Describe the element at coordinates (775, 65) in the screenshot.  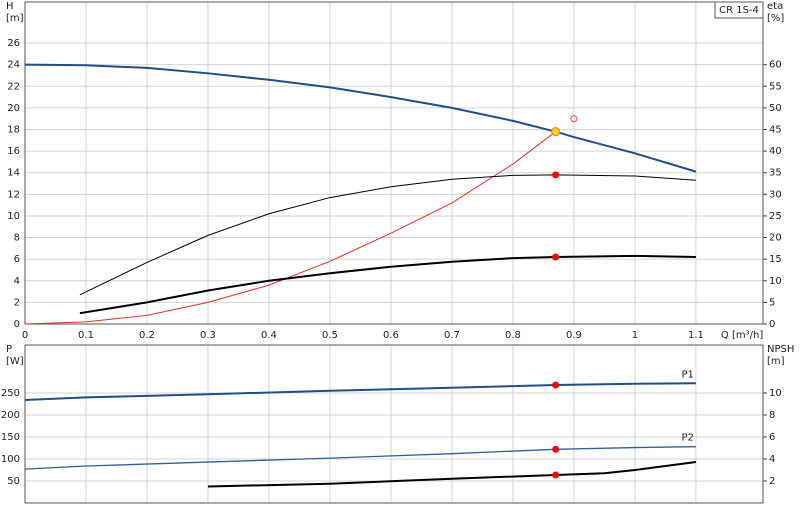
I see `y2-tick-label: 60` at that location.